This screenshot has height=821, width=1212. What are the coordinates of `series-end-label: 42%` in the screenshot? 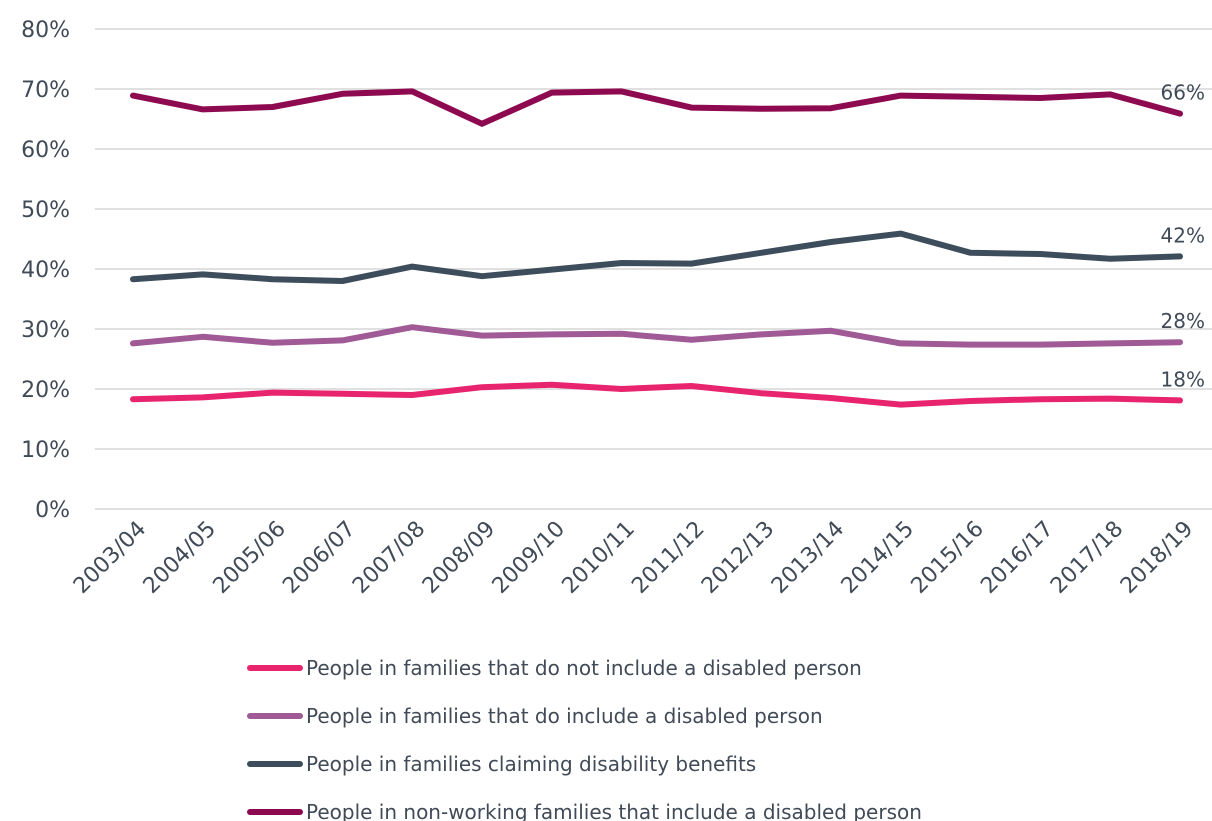 It's located at (1183, 235).